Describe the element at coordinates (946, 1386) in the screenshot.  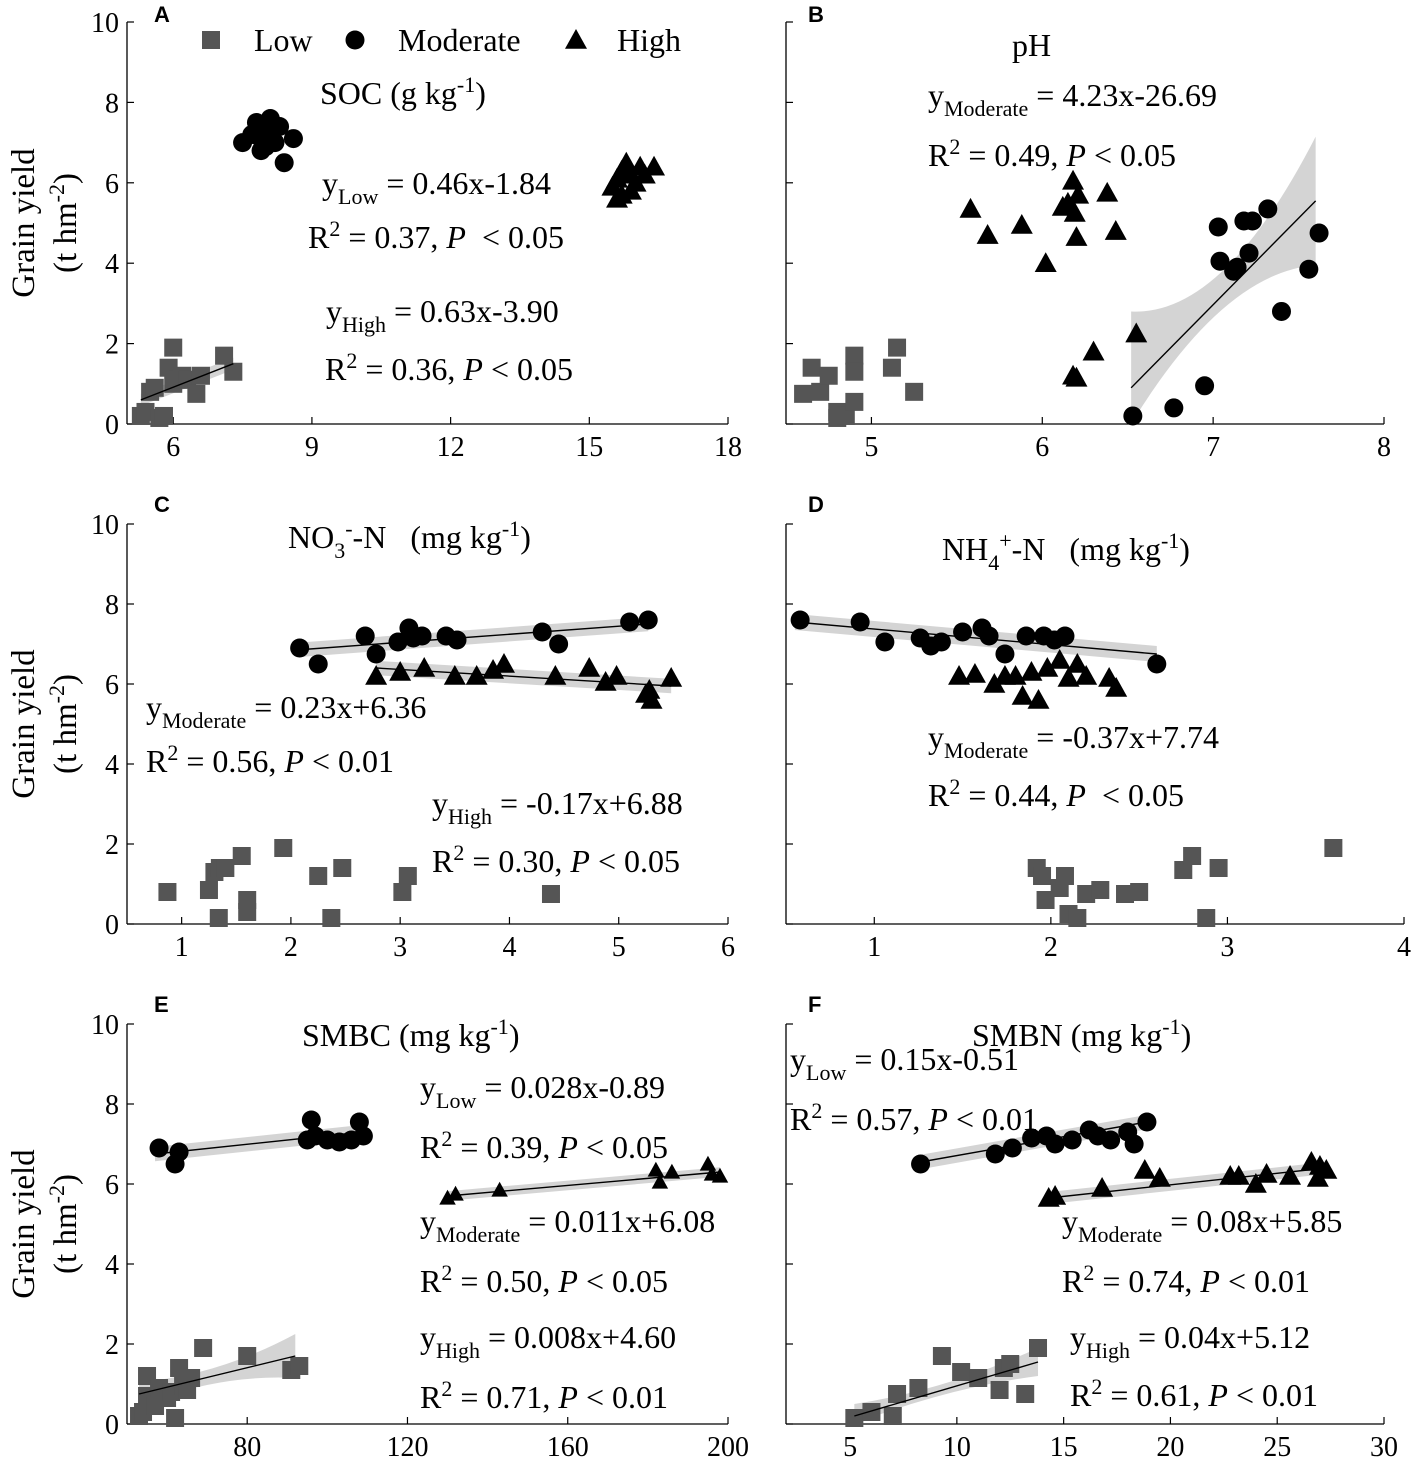
I see `confidence-band` at that location.